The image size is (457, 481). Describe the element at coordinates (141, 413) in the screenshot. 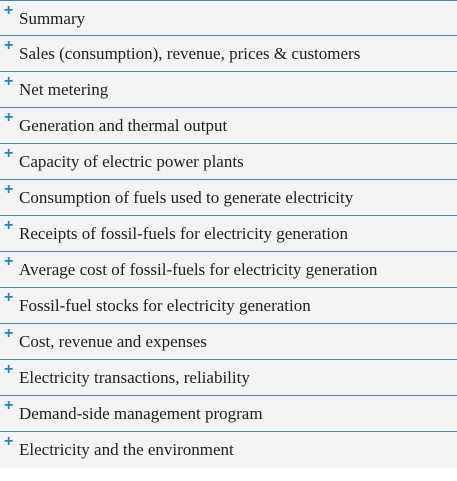

I see `accordion-item-label: Demand-side management program` at that location.